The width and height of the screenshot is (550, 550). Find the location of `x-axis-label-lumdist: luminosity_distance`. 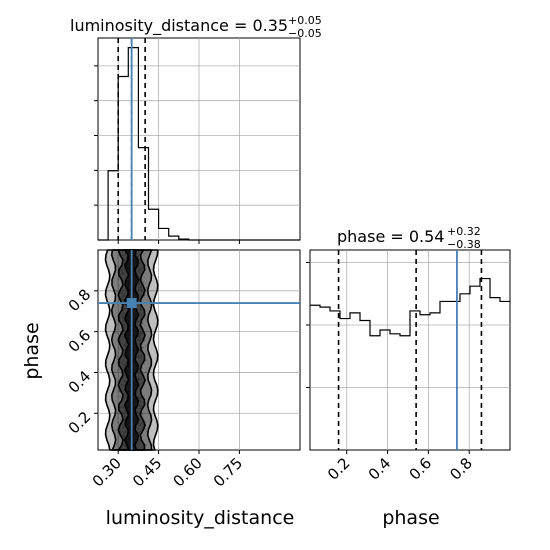

x-axis-label-lumdist: luminosity_distance is located at coordinates (200, 518).